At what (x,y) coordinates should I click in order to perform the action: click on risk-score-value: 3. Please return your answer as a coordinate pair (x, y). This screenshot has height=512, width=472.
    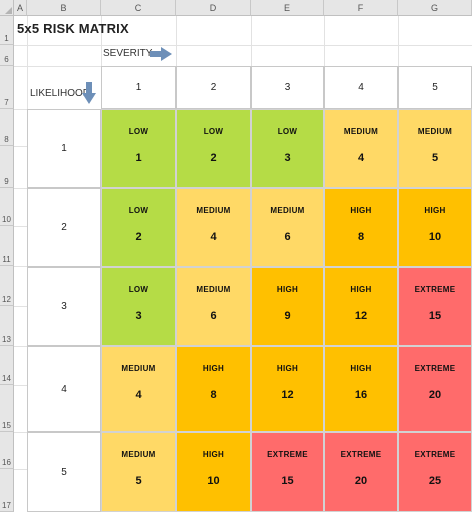
    Looking at the image, I should click on (287, 158).